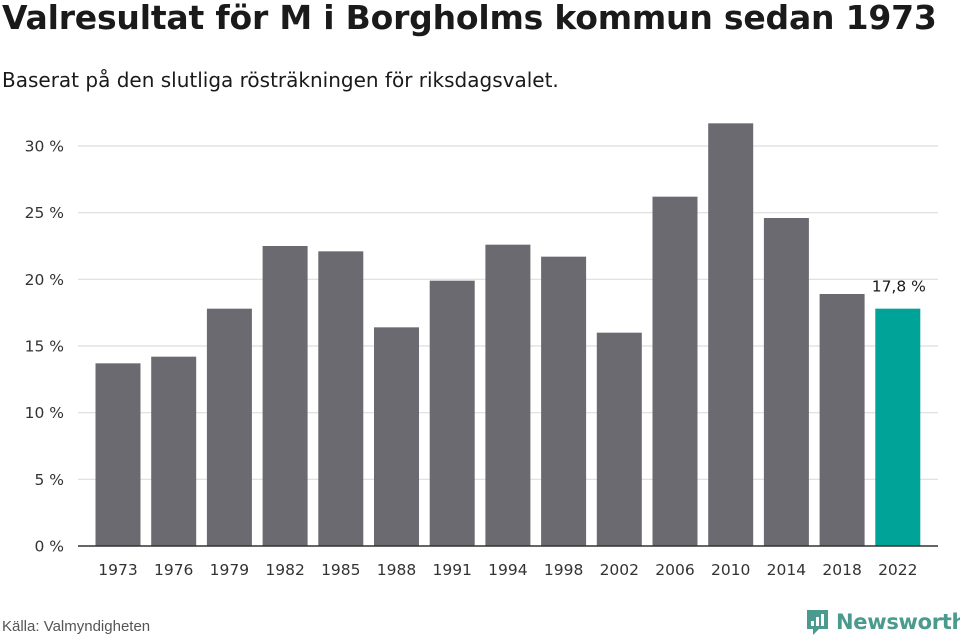  I want to click on bar-1979, so click(229, 427).